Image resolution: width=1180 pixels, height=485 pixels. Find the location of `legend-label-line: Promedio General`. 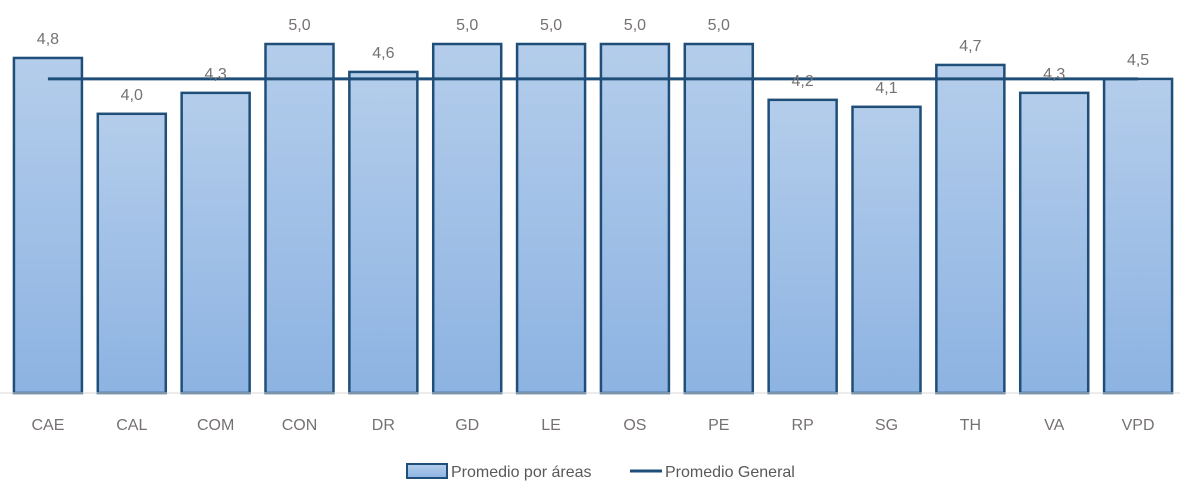

legend-label-line: Promedio General is located at coordinates (730, 472).